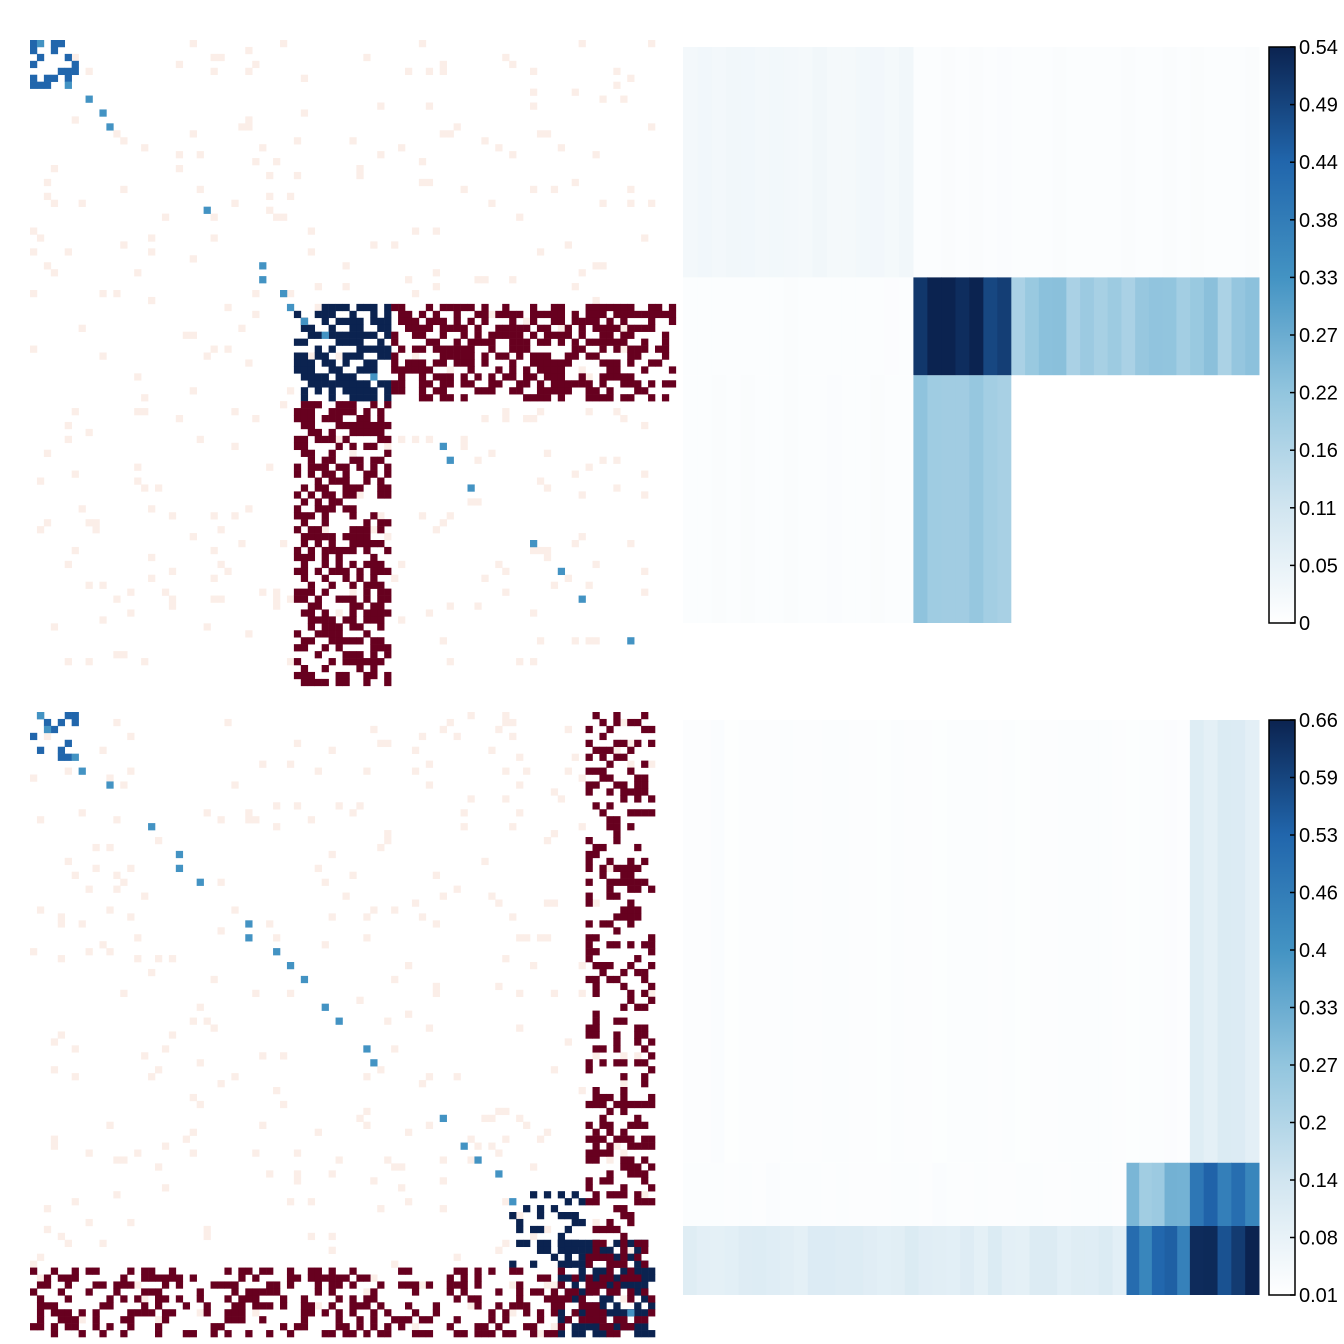 This screenshot has width=1344, height=1344. I want to click on colorbar-tick-label: 0.46, so click(1318, 894).